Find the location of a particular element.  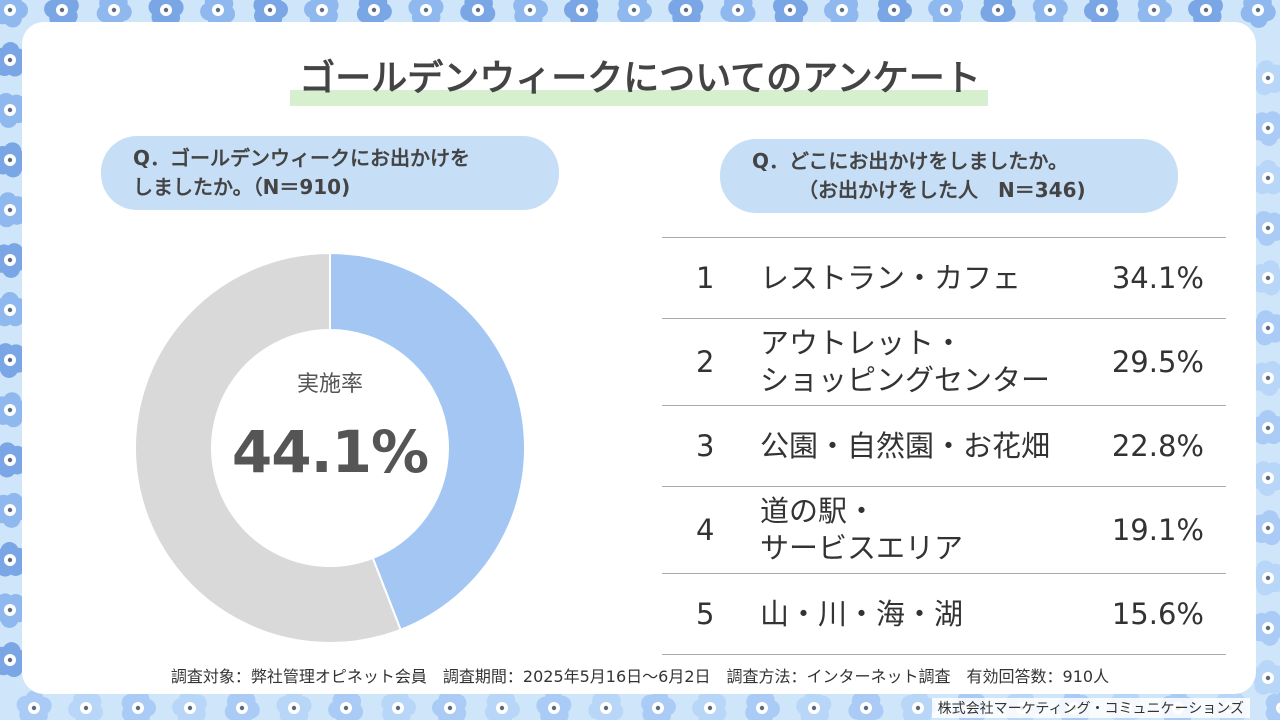

question1-bubble: Q．ゴールデンウィークにお出かけを しましたか。（N＝910) is located at coordinates (330, 173).